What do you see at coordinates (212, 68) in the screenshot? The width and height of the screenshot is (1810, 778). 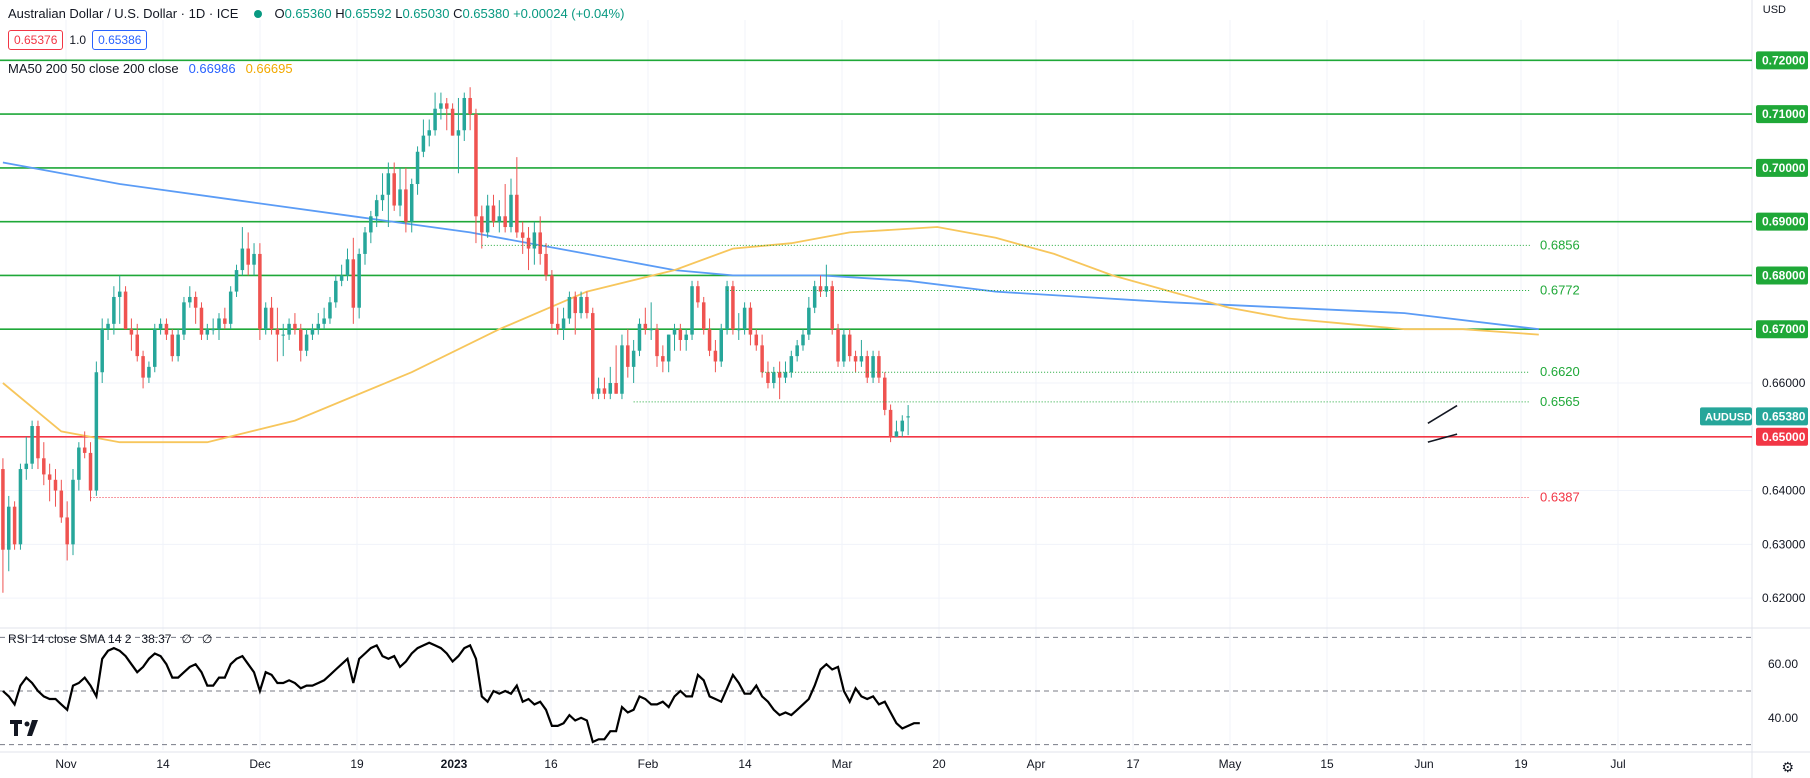 I see `ma50-value: 0.66986` at bounding box center [212, 68].